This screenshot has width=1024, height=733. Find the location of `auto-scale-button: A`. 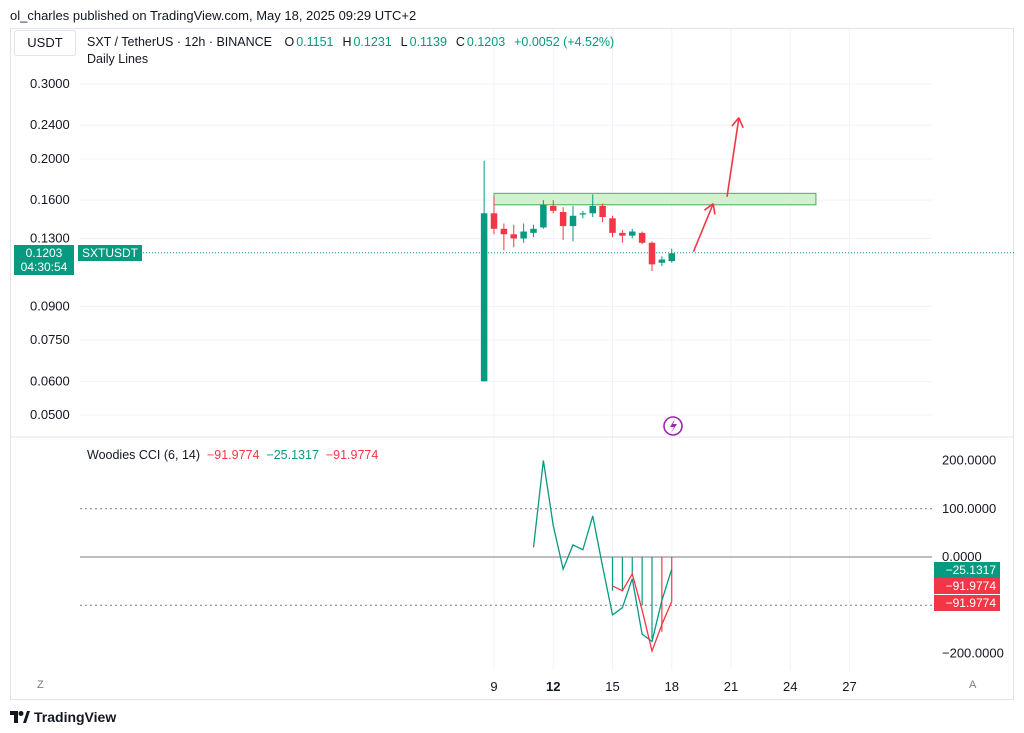

auto-scale-button: A is located at coordinates (973, 685).